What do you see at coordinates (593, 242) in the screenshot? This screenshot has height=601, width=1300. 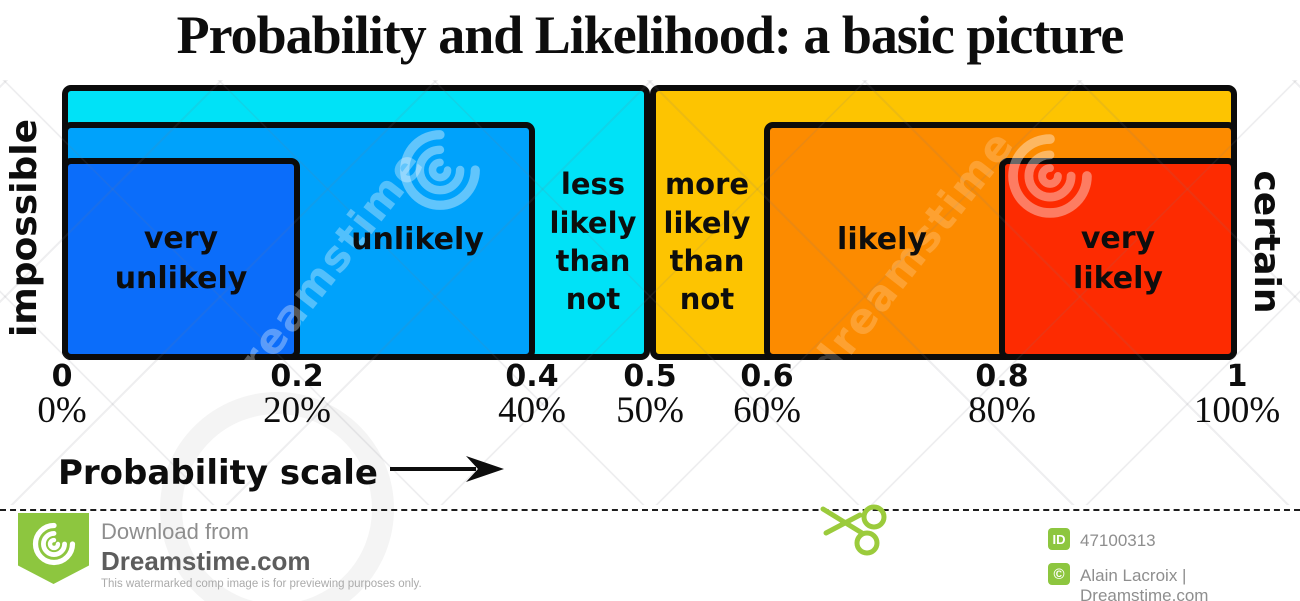 I see `band-label-less-likely-than-not: less likely than not` at bounding box center [593, 242].